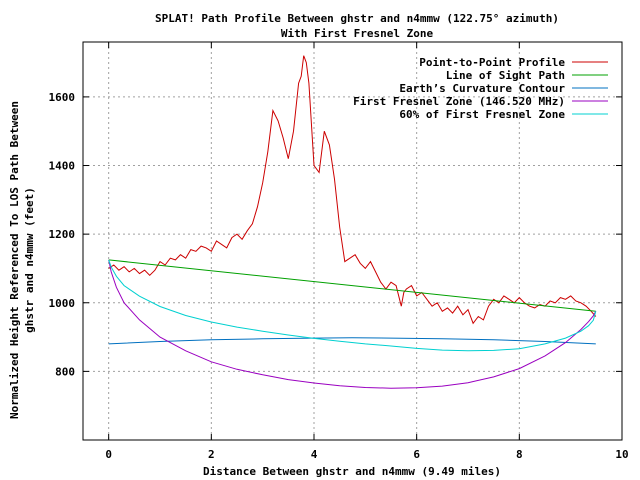 The width and height of the screenshot is (640, 480). Describe the element at coordinates (211, 454) in the screenshot. I see `x-tick-label: 2` at that location.